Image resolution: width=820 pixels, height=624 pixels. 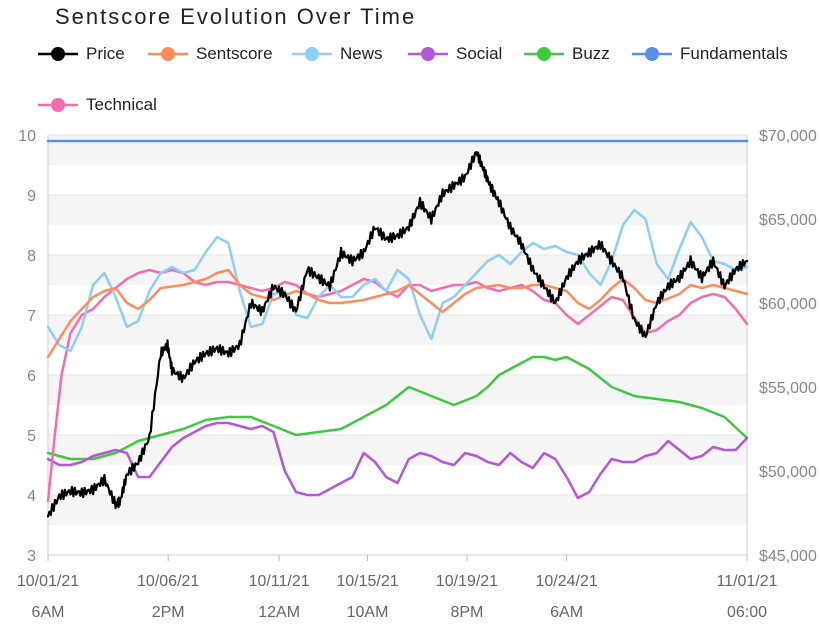 What do you see at coordinates (734, 53) in the screenshot?
I see `legend-label: Fundamentals` at bounding box center [734, 53].